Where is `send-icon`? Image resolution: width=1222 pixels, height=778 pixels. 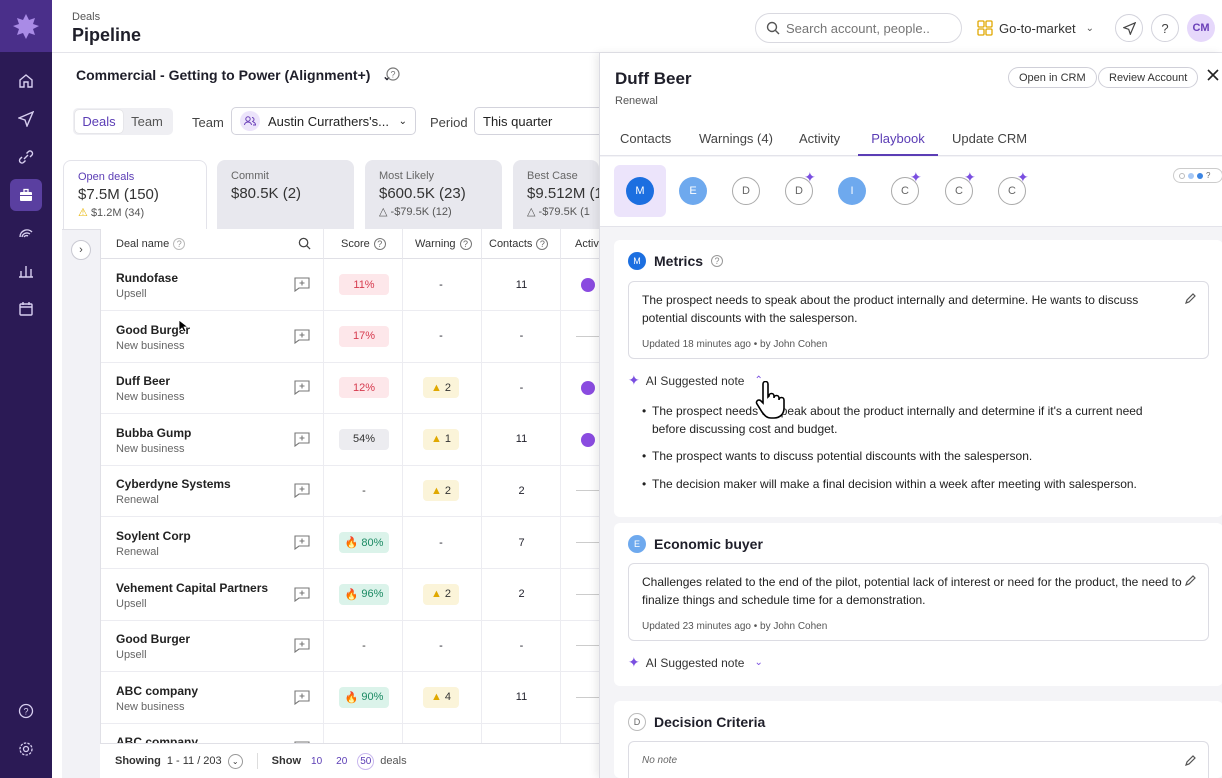 send-icon is located at coordinates (26, 119).